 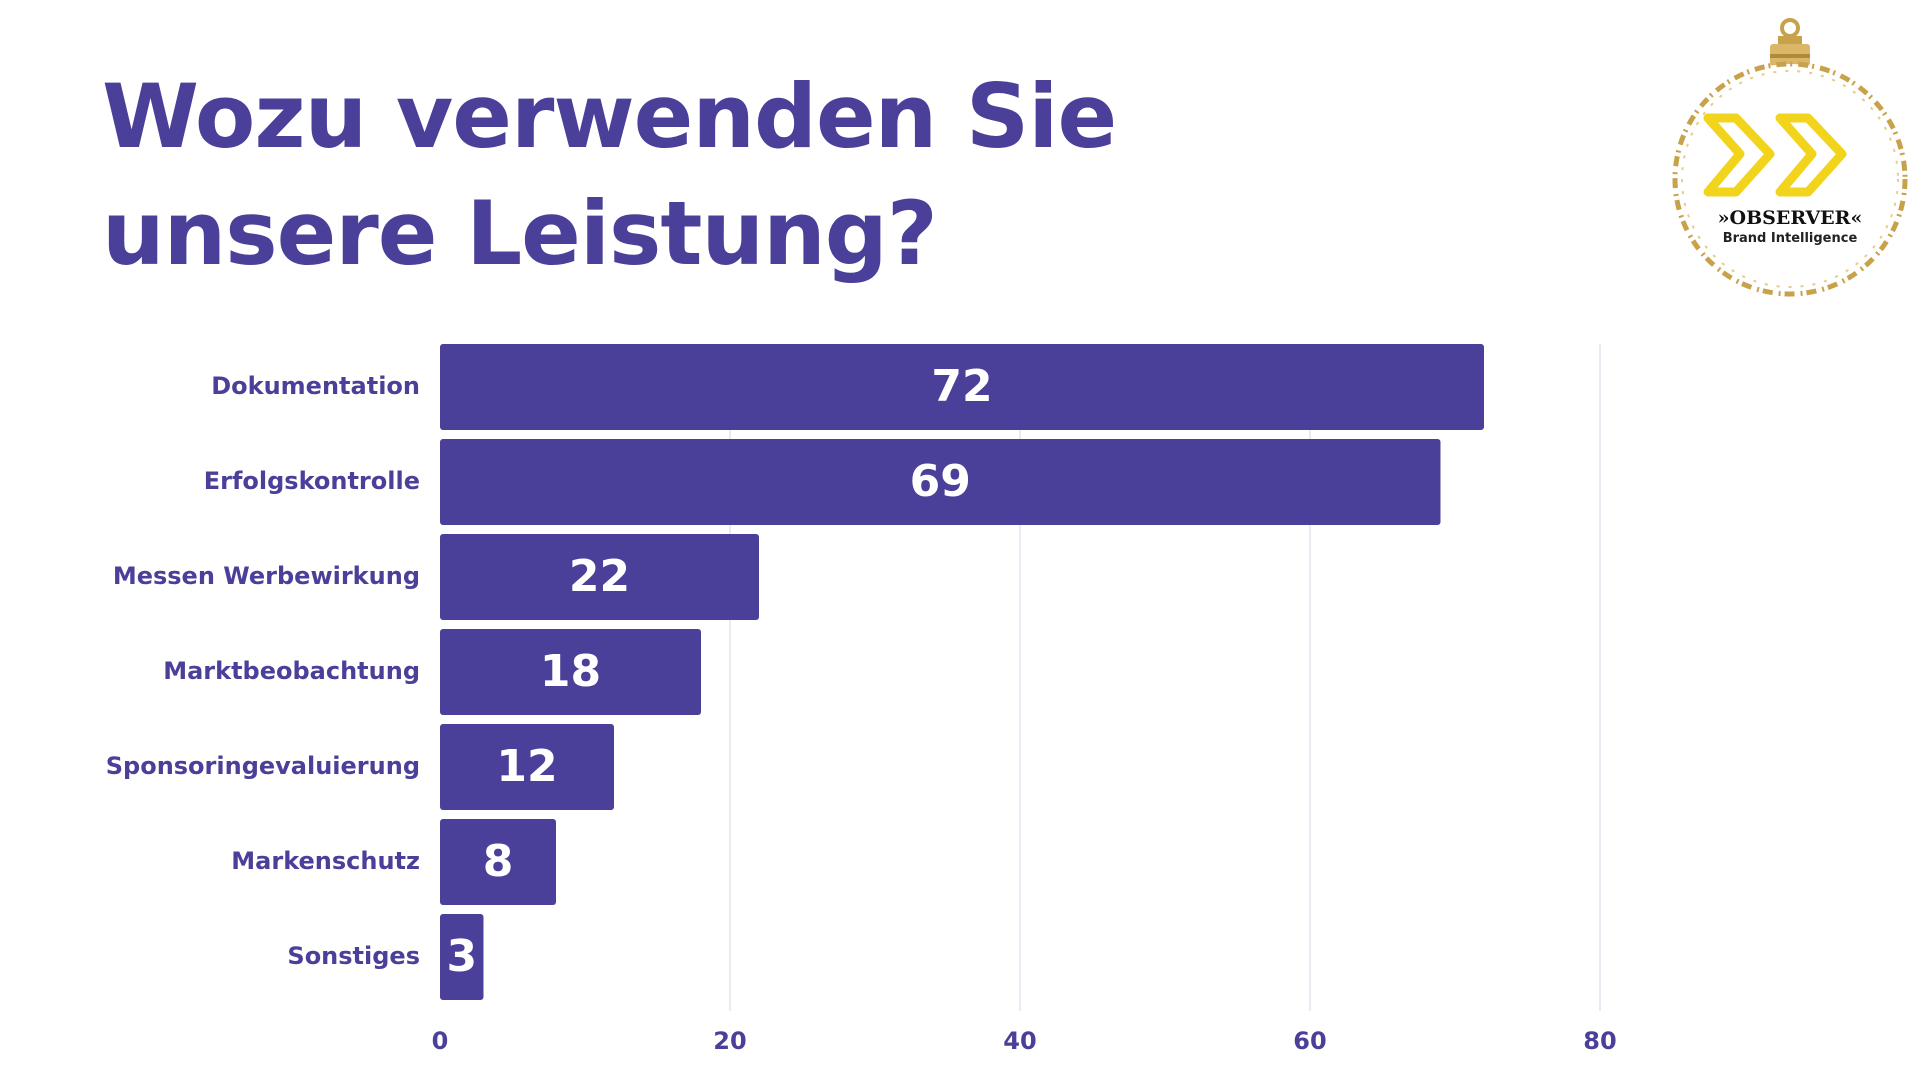 What do you see at coordinates (1019, 1041) in the screenshot?
I see `x-tick-label-40: 40` at bounding box center [1019, 1041].